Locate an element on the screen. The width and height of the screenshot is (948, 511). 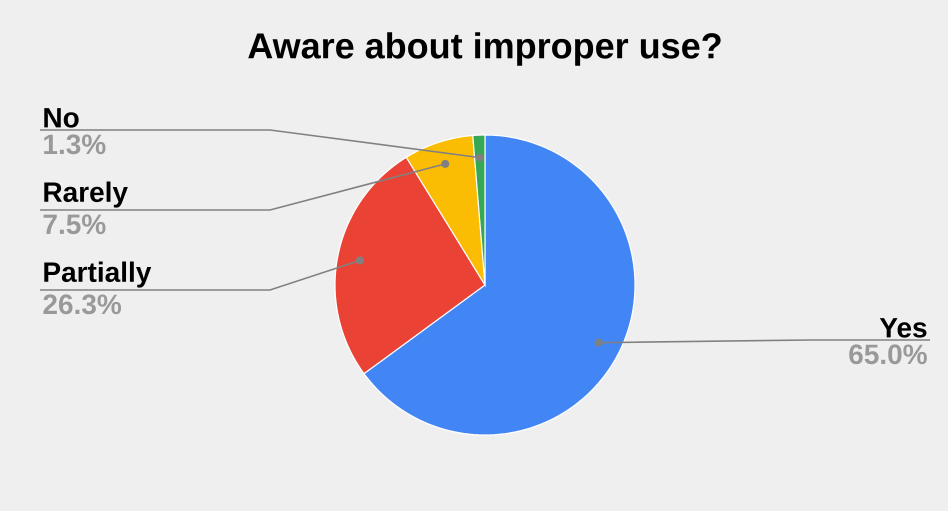
slice-label: Rarely is located at coordinates (86, 194).